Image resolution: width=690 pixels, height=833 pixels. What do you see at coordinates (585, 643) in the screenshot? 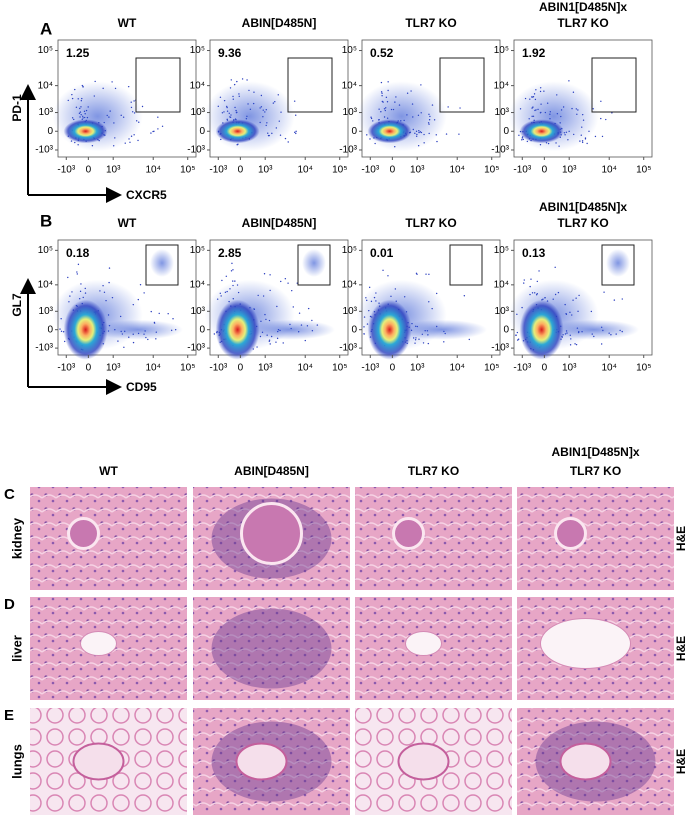
I see `vessel` at bounding box center [585, 643].